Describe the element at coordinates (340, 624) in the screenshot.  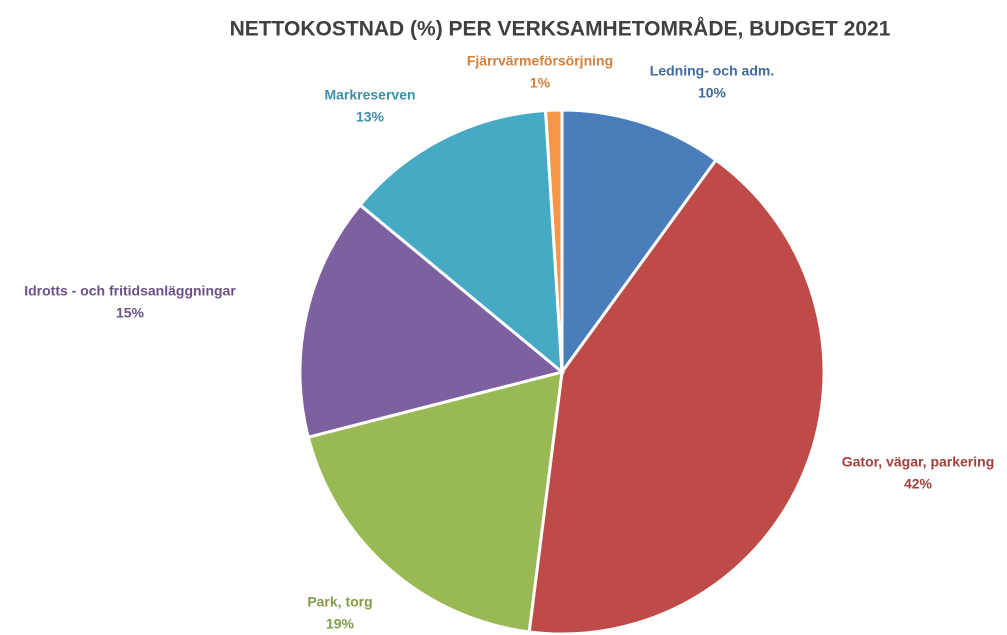
I see `value-label: 19%` at that location.